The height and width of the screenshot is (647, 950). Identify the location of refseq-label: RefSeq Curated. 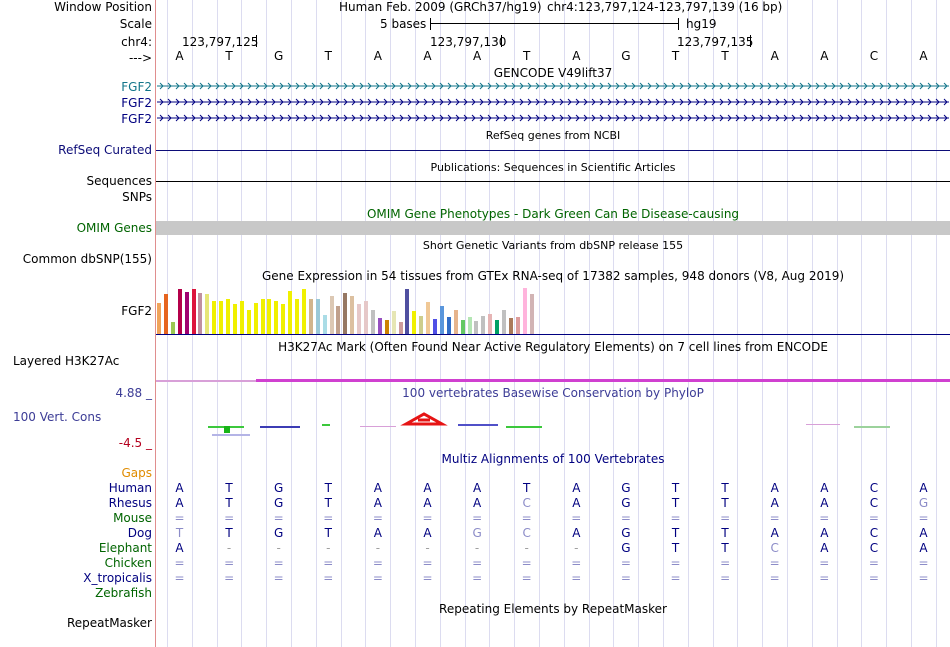
(105, 150).